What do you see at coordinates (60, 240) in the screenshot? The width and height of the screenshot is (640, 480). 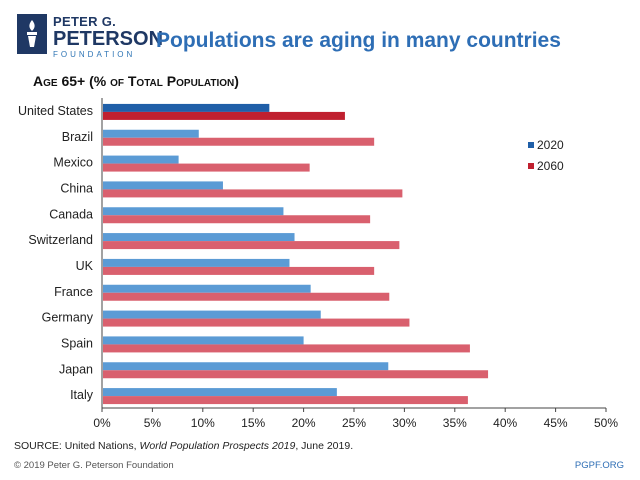 I see `category-label: Switzerland` at bounding box center [60, 240].